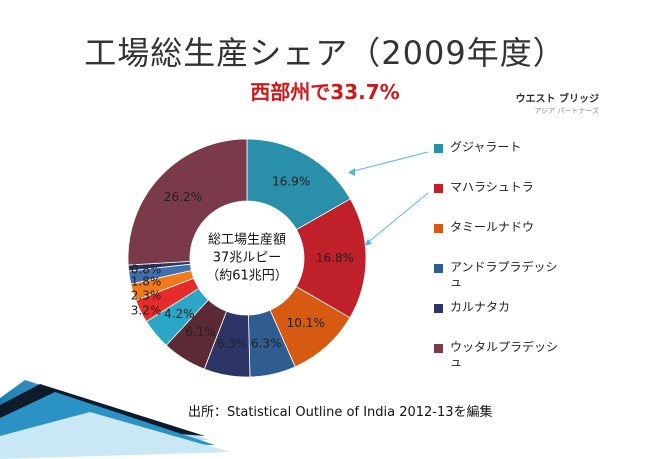  Describe the element at coordinates (146, 270) in the screenshot. I see `slice-label-11: 0.8%` at that location.